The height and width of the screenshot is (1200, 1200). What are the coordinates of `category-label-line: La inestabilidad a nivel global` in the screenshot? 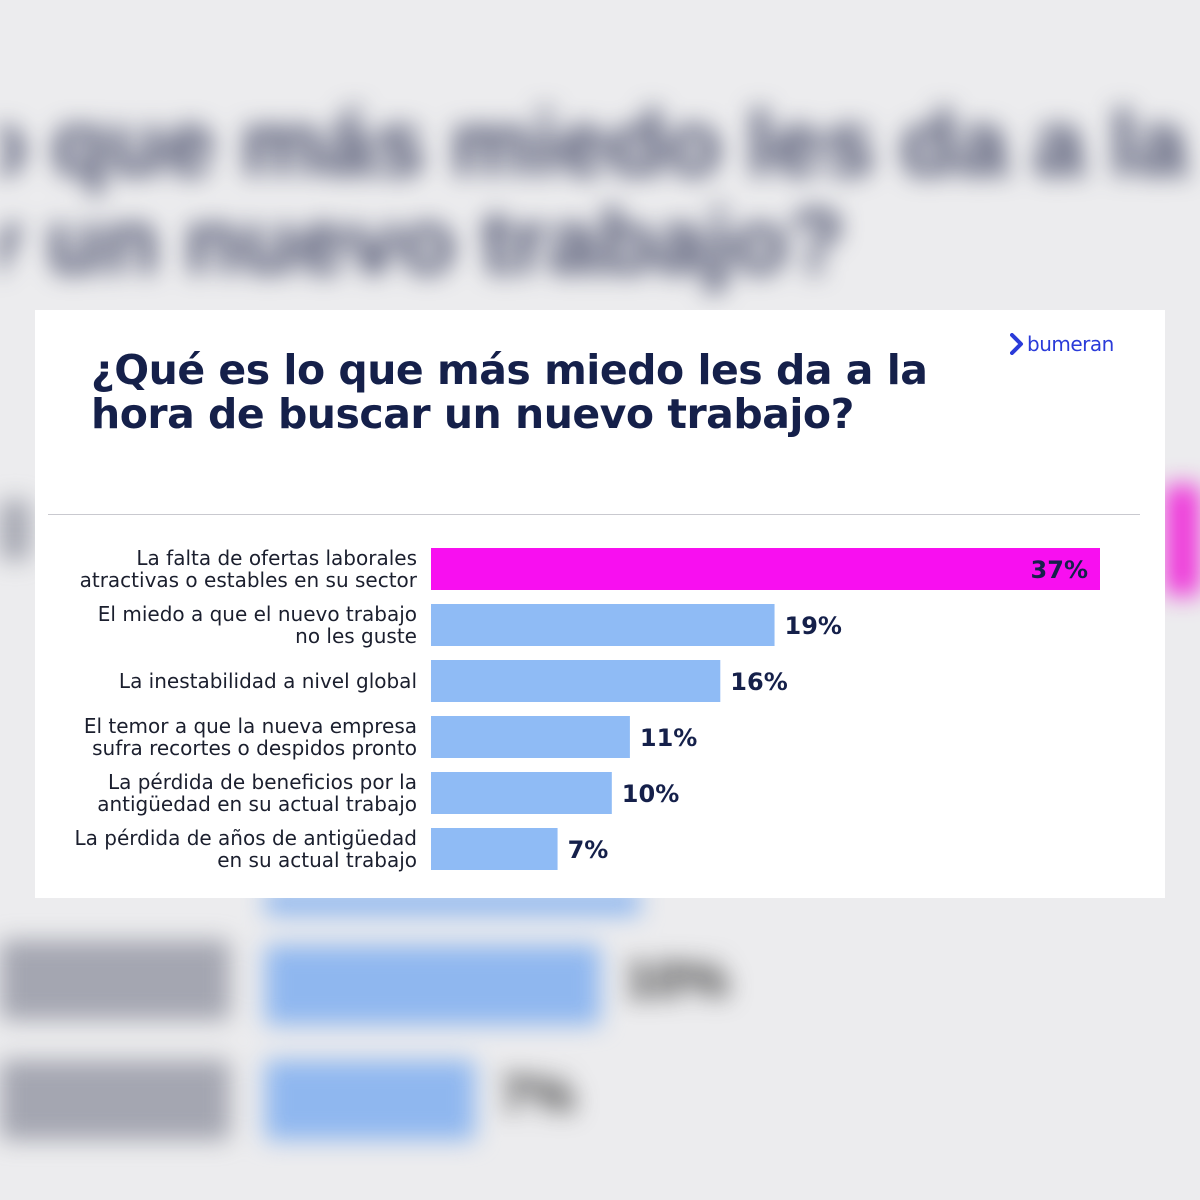 It's located at (268, 681).